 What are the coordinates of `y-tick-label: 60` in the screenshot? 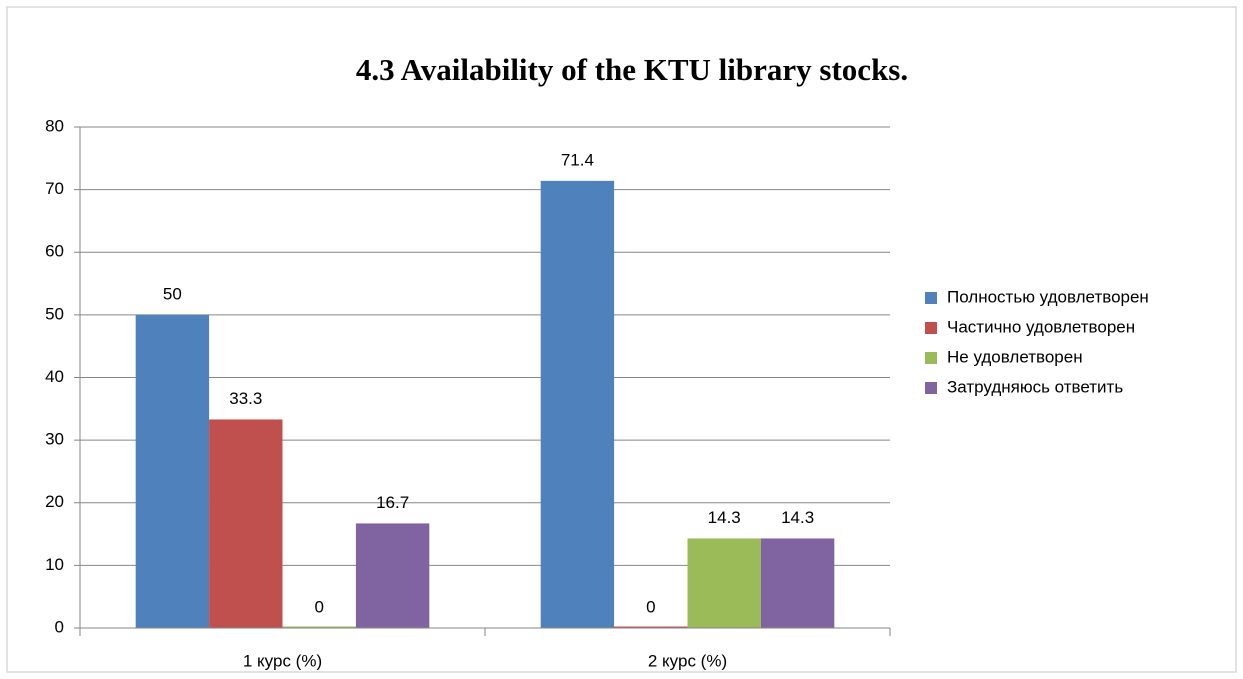 It's located at (54, 251).